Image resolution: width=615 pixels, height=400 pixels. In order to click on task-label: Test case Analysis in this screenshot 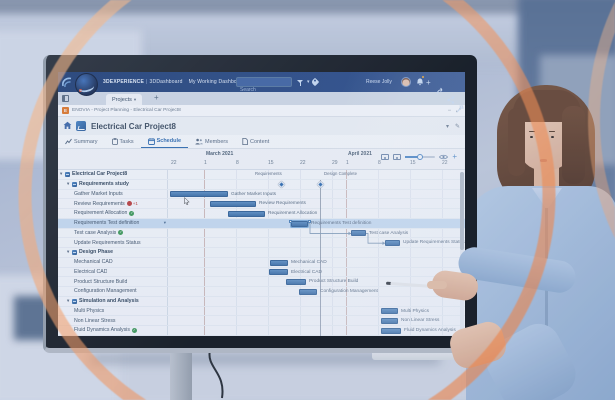, I will do `click(95, 232)`.